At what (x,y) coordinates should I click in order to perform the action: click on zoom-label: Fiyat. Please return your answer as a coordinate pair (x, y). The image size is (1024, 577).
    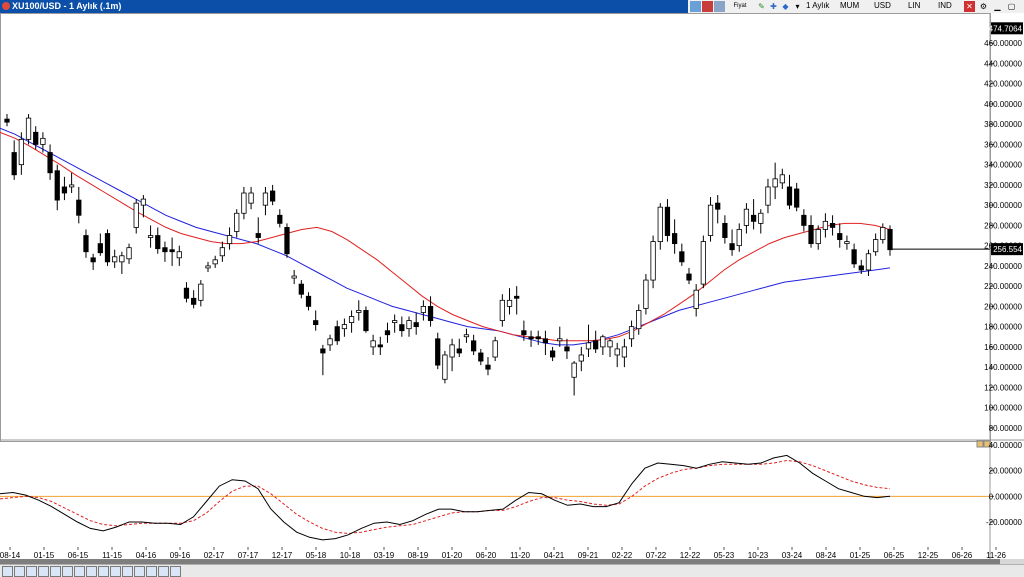
    Looking at the image, I should click on (740, 6).